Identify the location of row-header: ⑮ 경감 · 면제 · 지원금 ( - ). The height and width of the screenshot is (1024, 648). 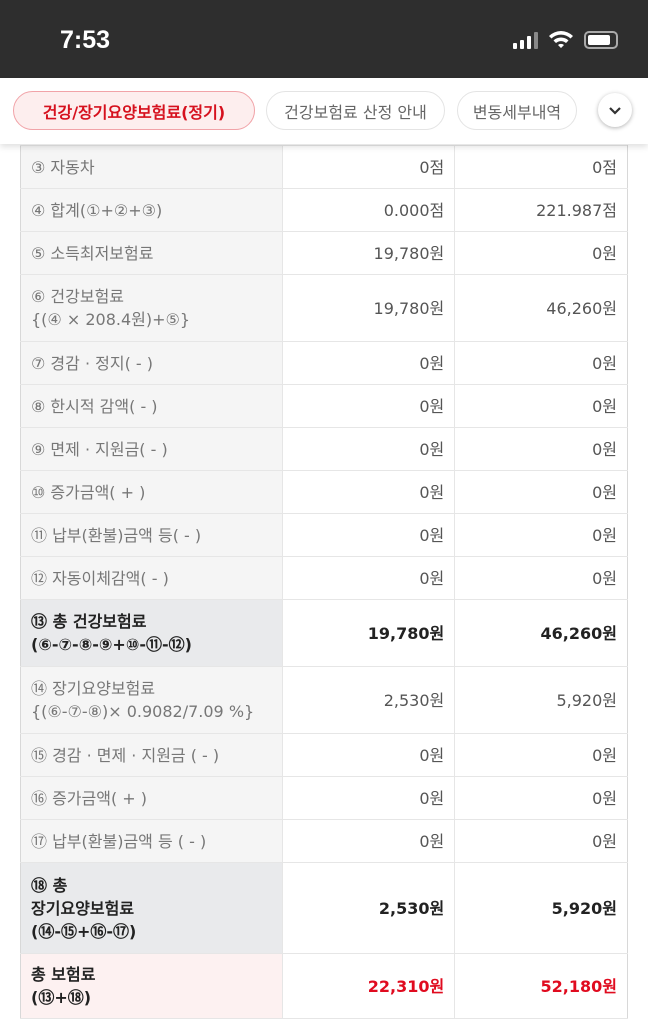
(151, 755).